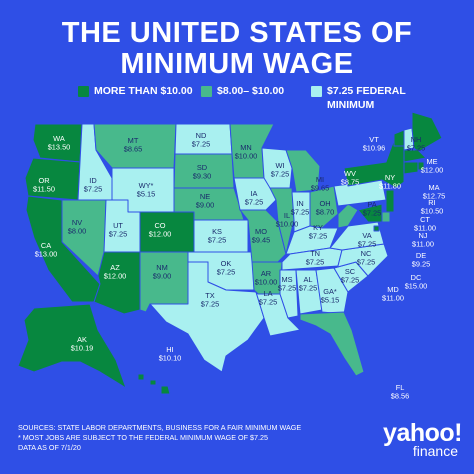  I want to click on state-label-ca: CA $13.00, so click(46, 250).